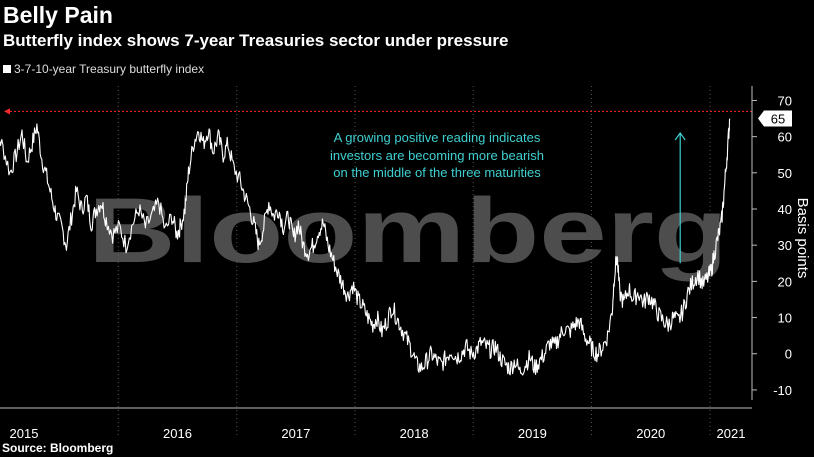 This screenshot has height=457, width=814. I want to click on annotation-text-line: on the middle of the three maturities, so click(437, 172).